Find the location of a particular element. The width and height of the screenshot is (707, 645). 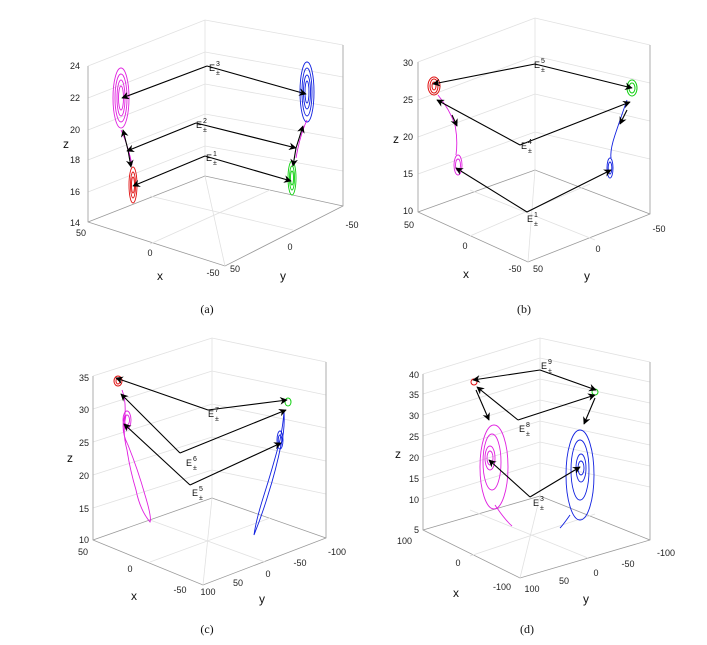

svg-text: 9 is located at coordinates (550, 362).